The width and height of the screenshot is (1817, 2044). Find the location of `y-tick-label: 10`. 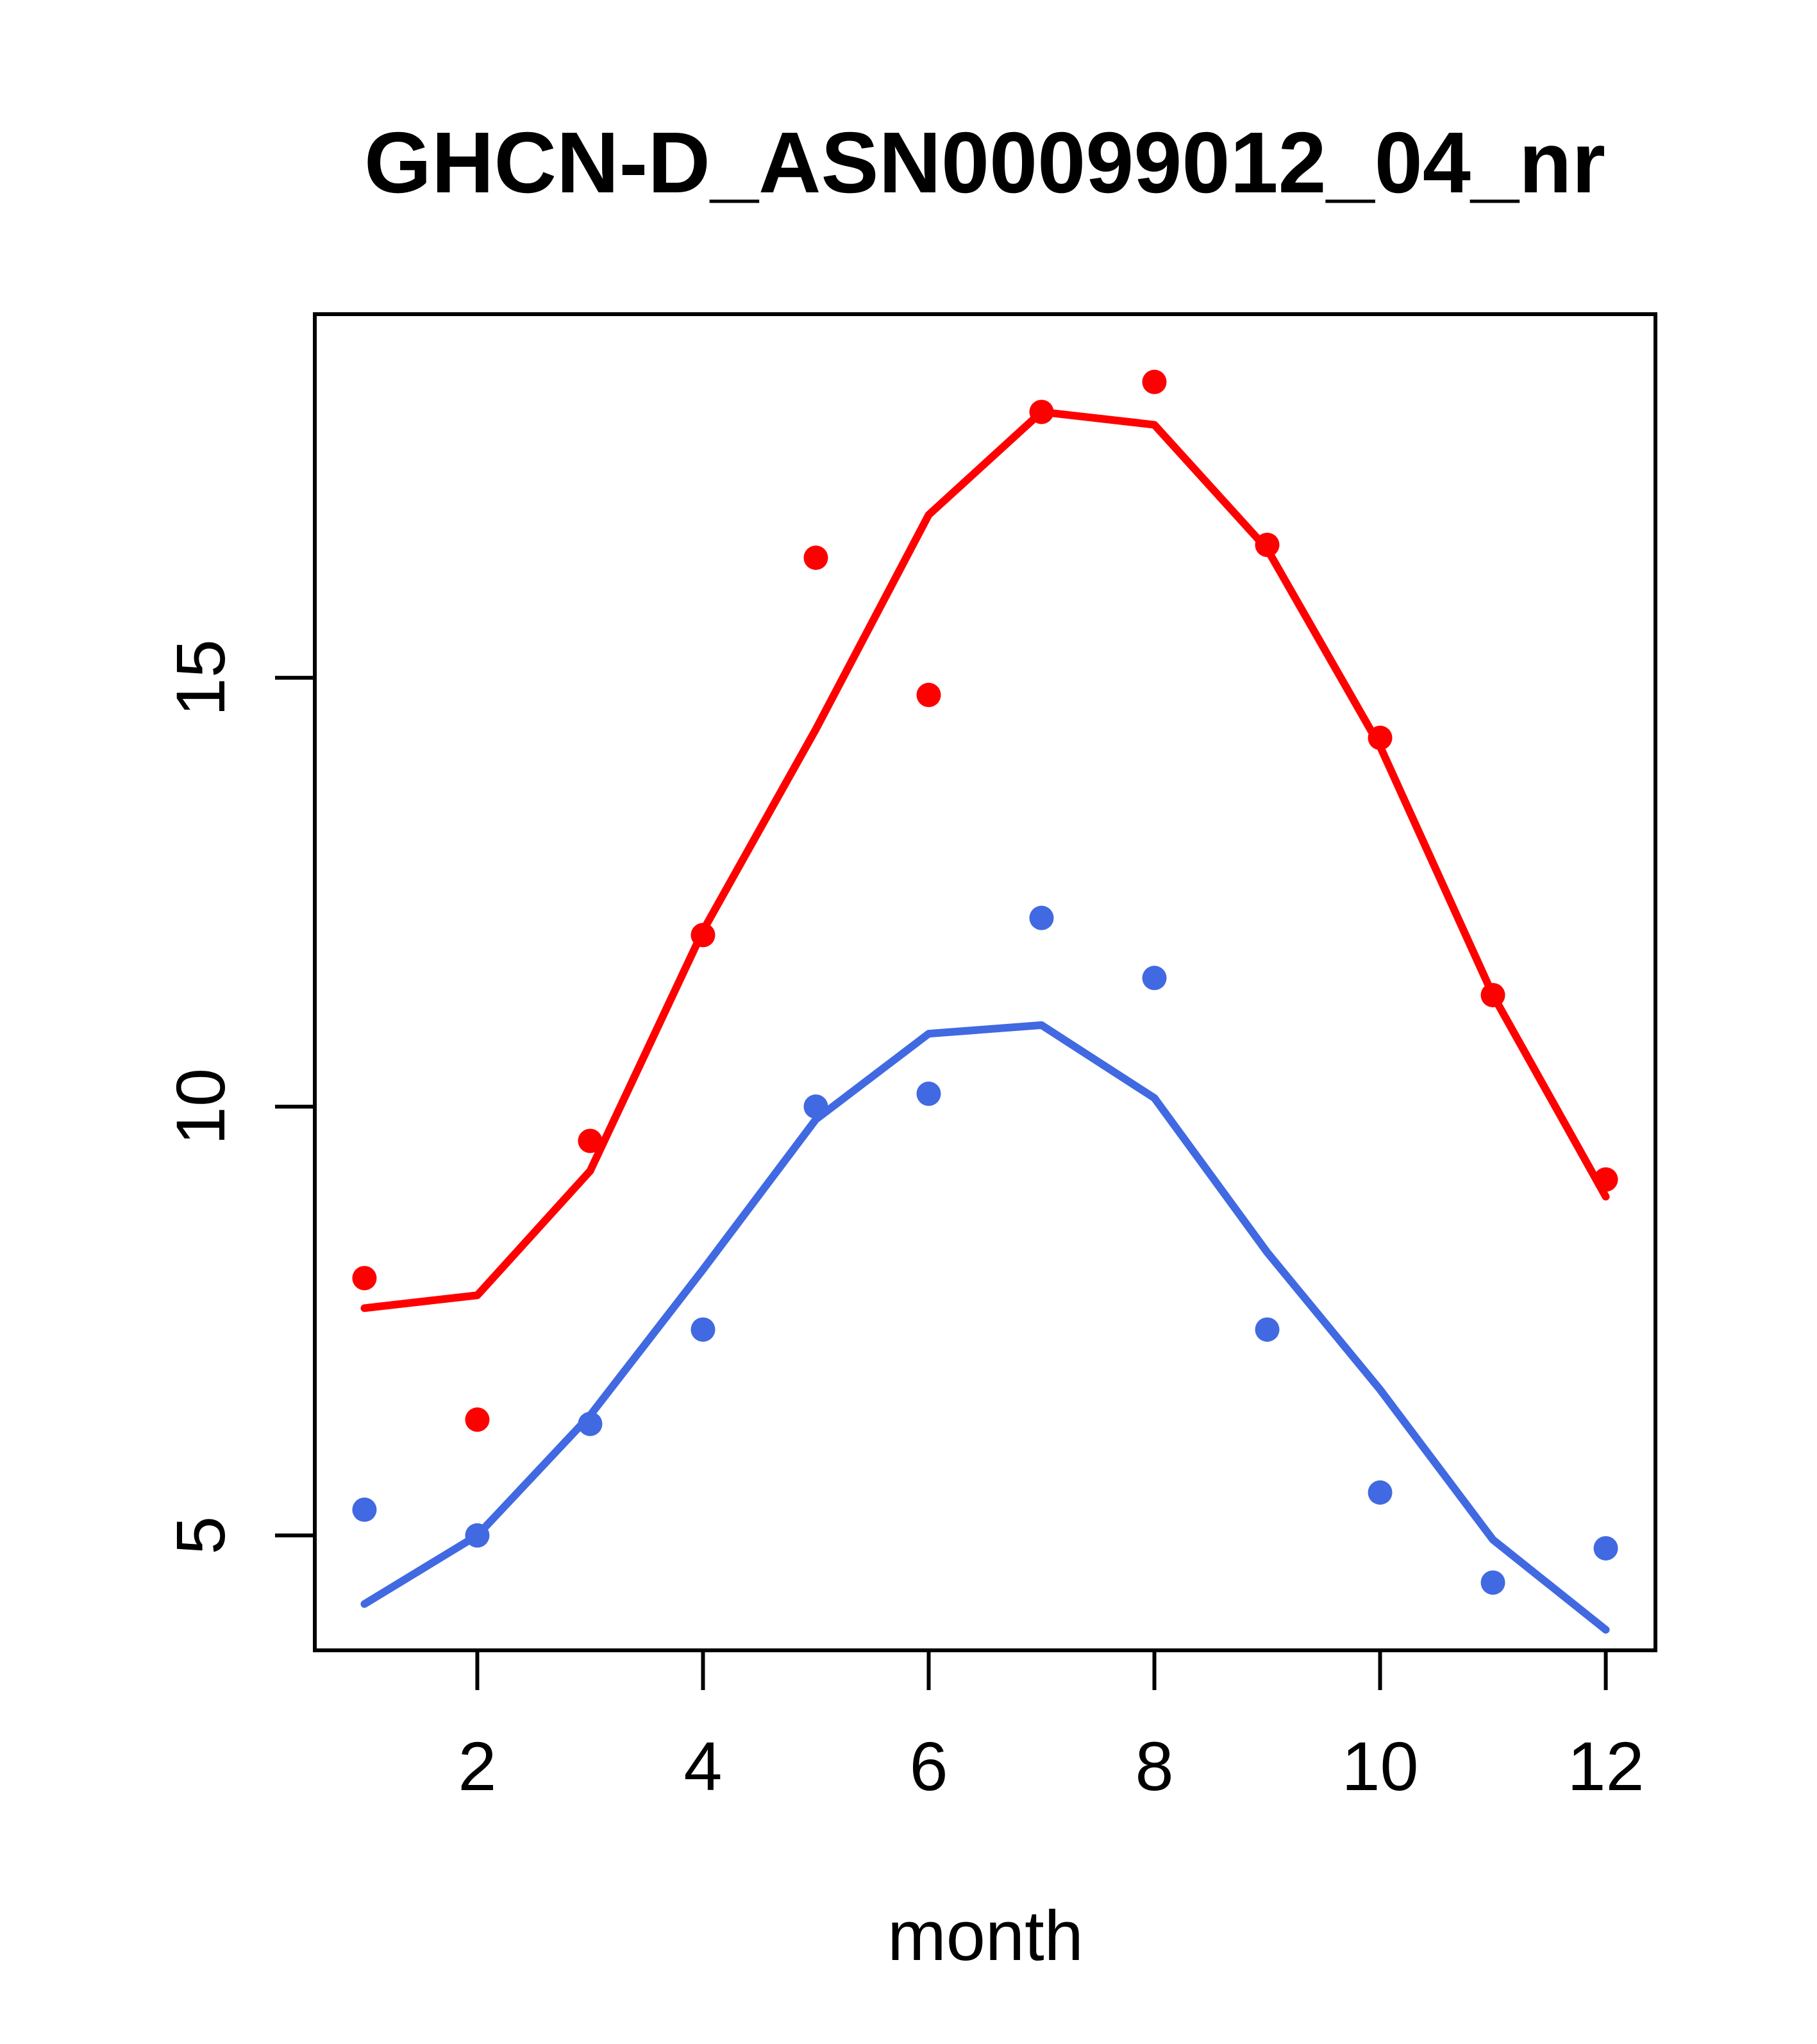

y-tick-label: 10 is located at coordinates (201, 1106).